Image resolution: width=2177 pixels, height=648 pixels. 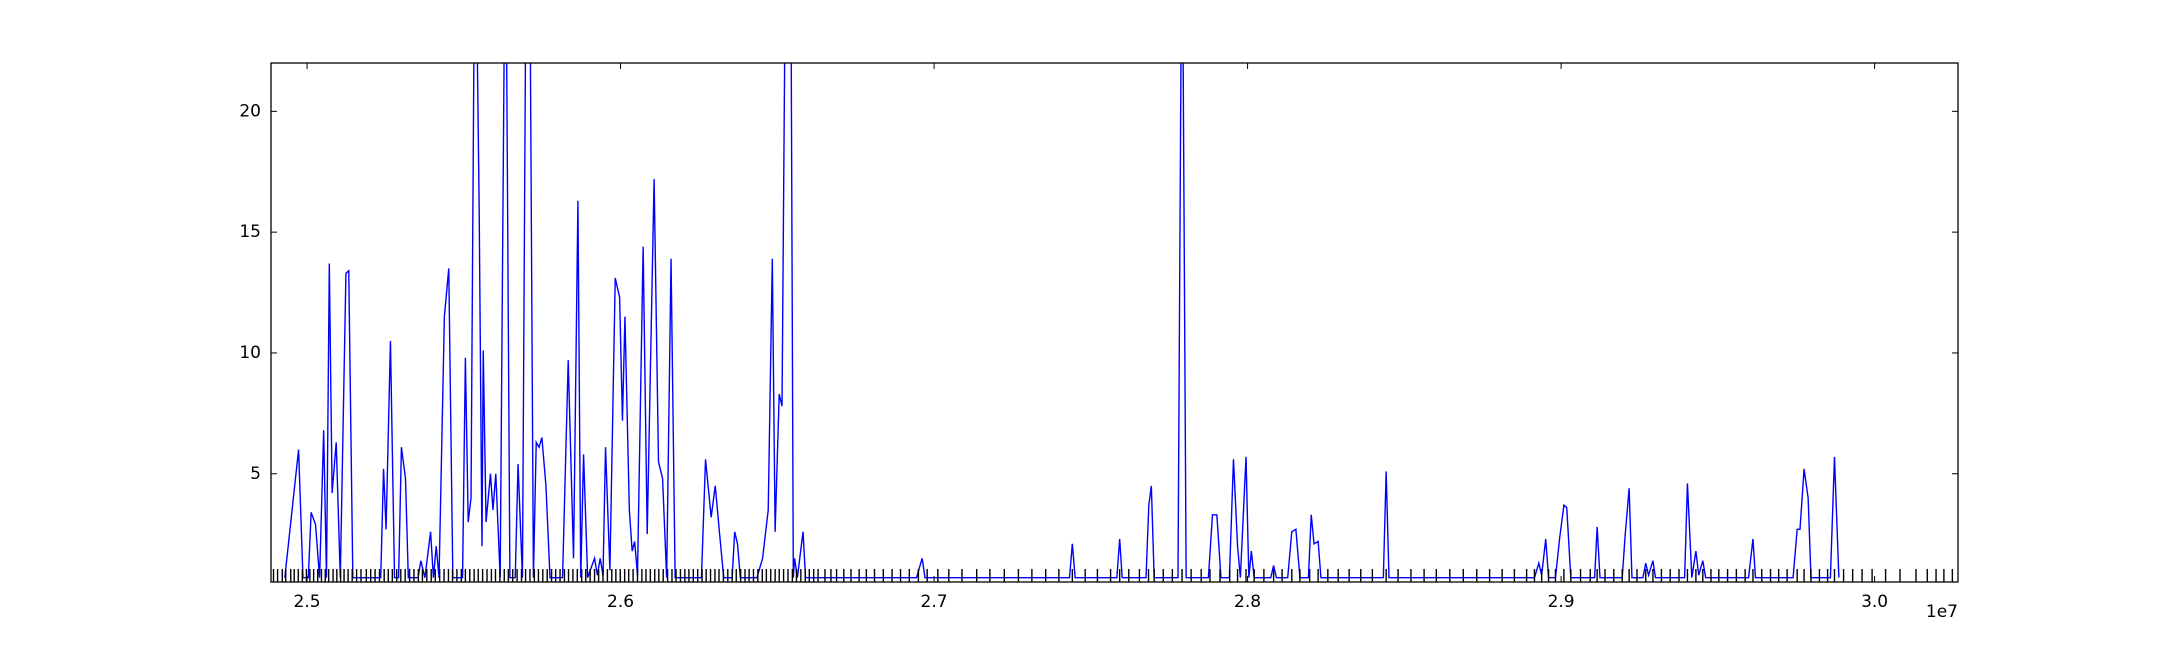 What do you see at coordinates (255, 474) in the screenshot?
I see `y-tick-label: 5` at bounding box center [255, 474].